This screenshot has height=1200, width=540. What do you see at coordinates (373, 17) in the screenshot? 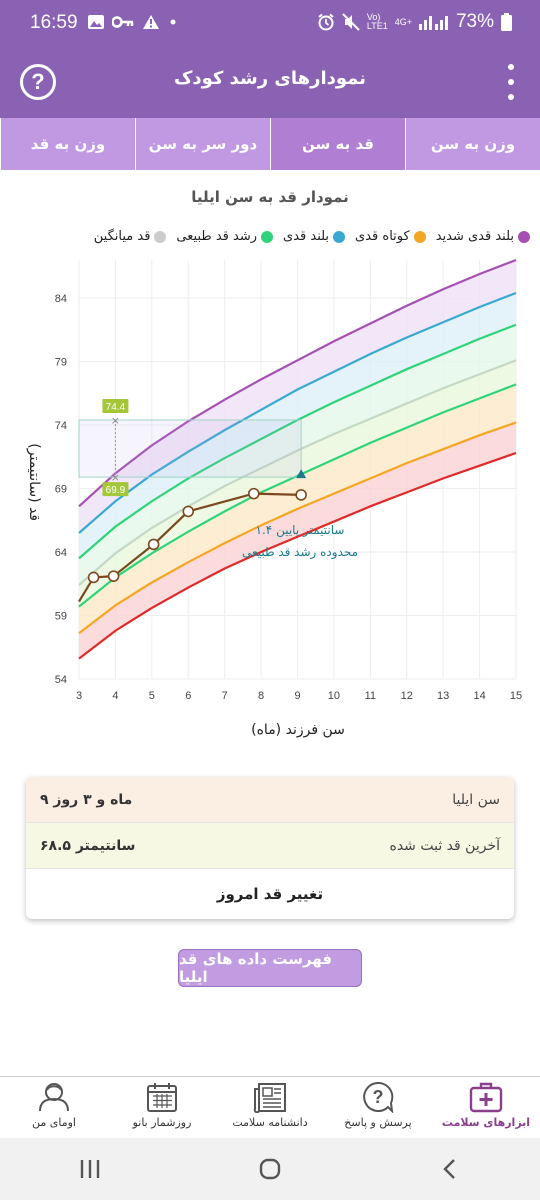
I see `volte-label: Vo)` at bounding box center [373, 17].